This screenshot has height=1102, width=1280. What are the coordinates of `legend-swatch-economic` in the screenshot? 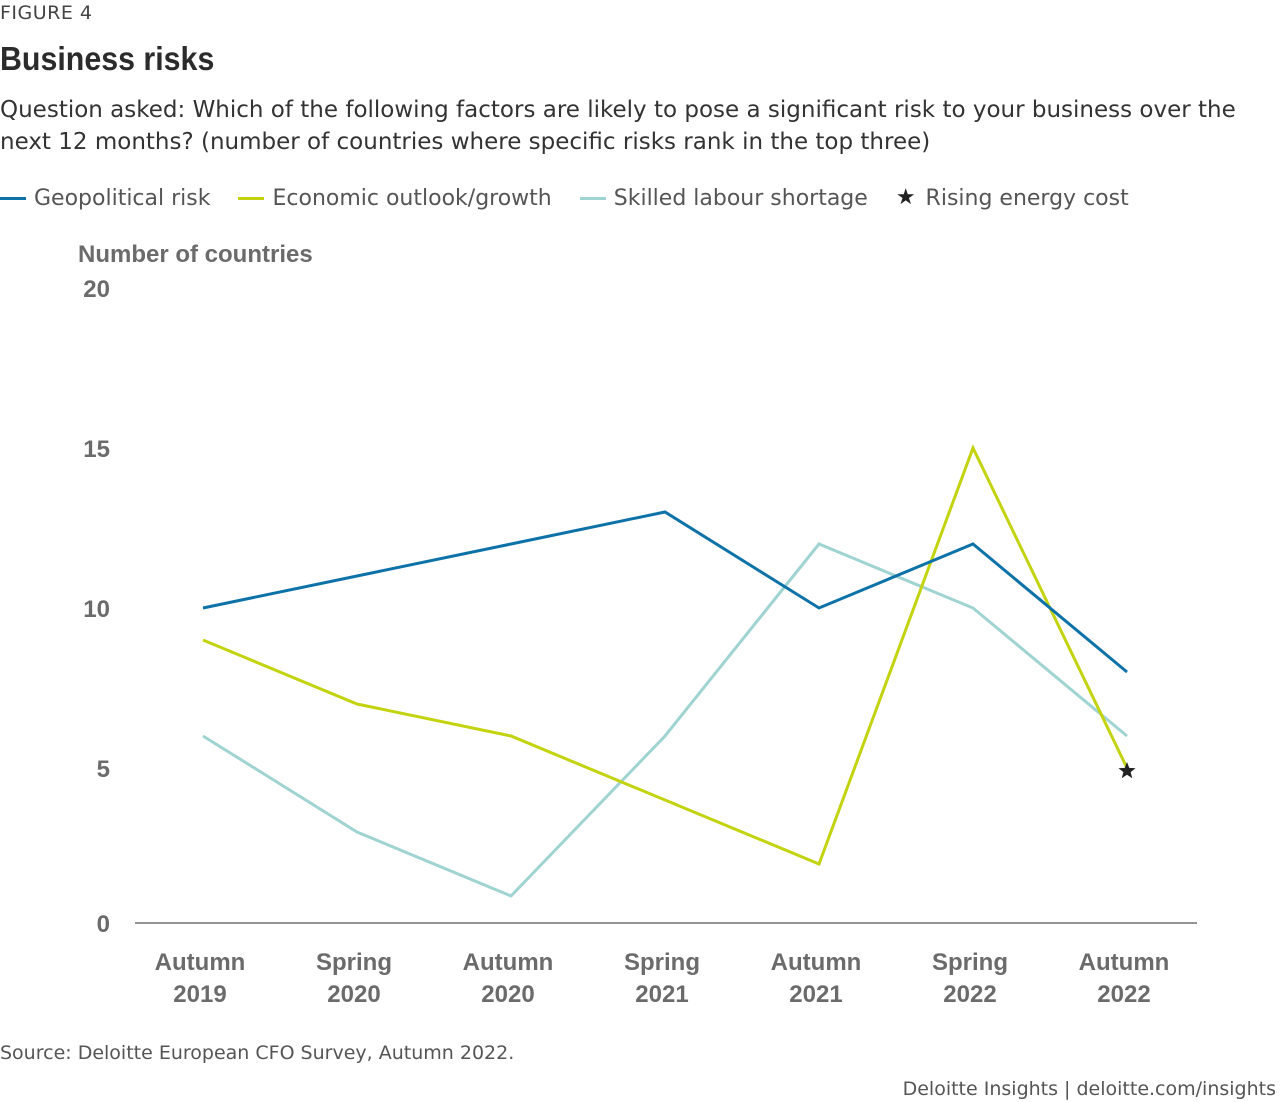 It's located at (251, 198).